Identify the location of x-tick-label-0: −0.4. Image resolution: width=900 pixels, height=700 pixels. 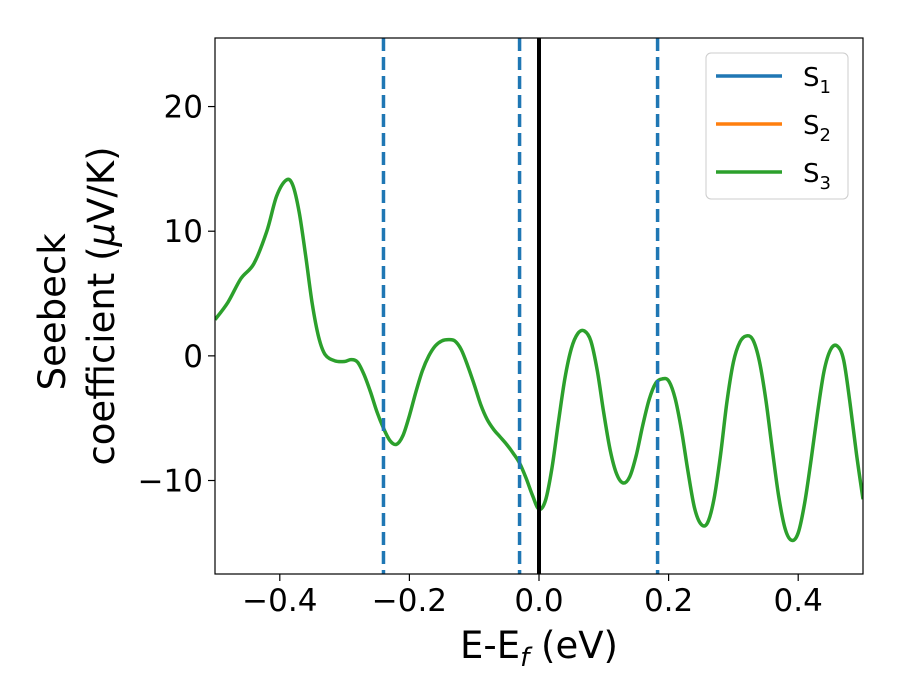
(279, 601).